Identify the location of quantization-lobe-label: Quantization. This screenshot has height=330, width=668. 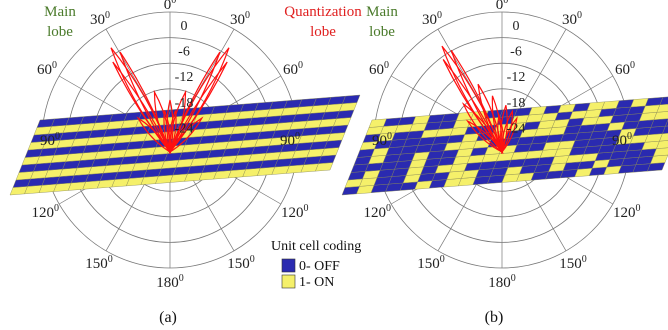
(323, 12).